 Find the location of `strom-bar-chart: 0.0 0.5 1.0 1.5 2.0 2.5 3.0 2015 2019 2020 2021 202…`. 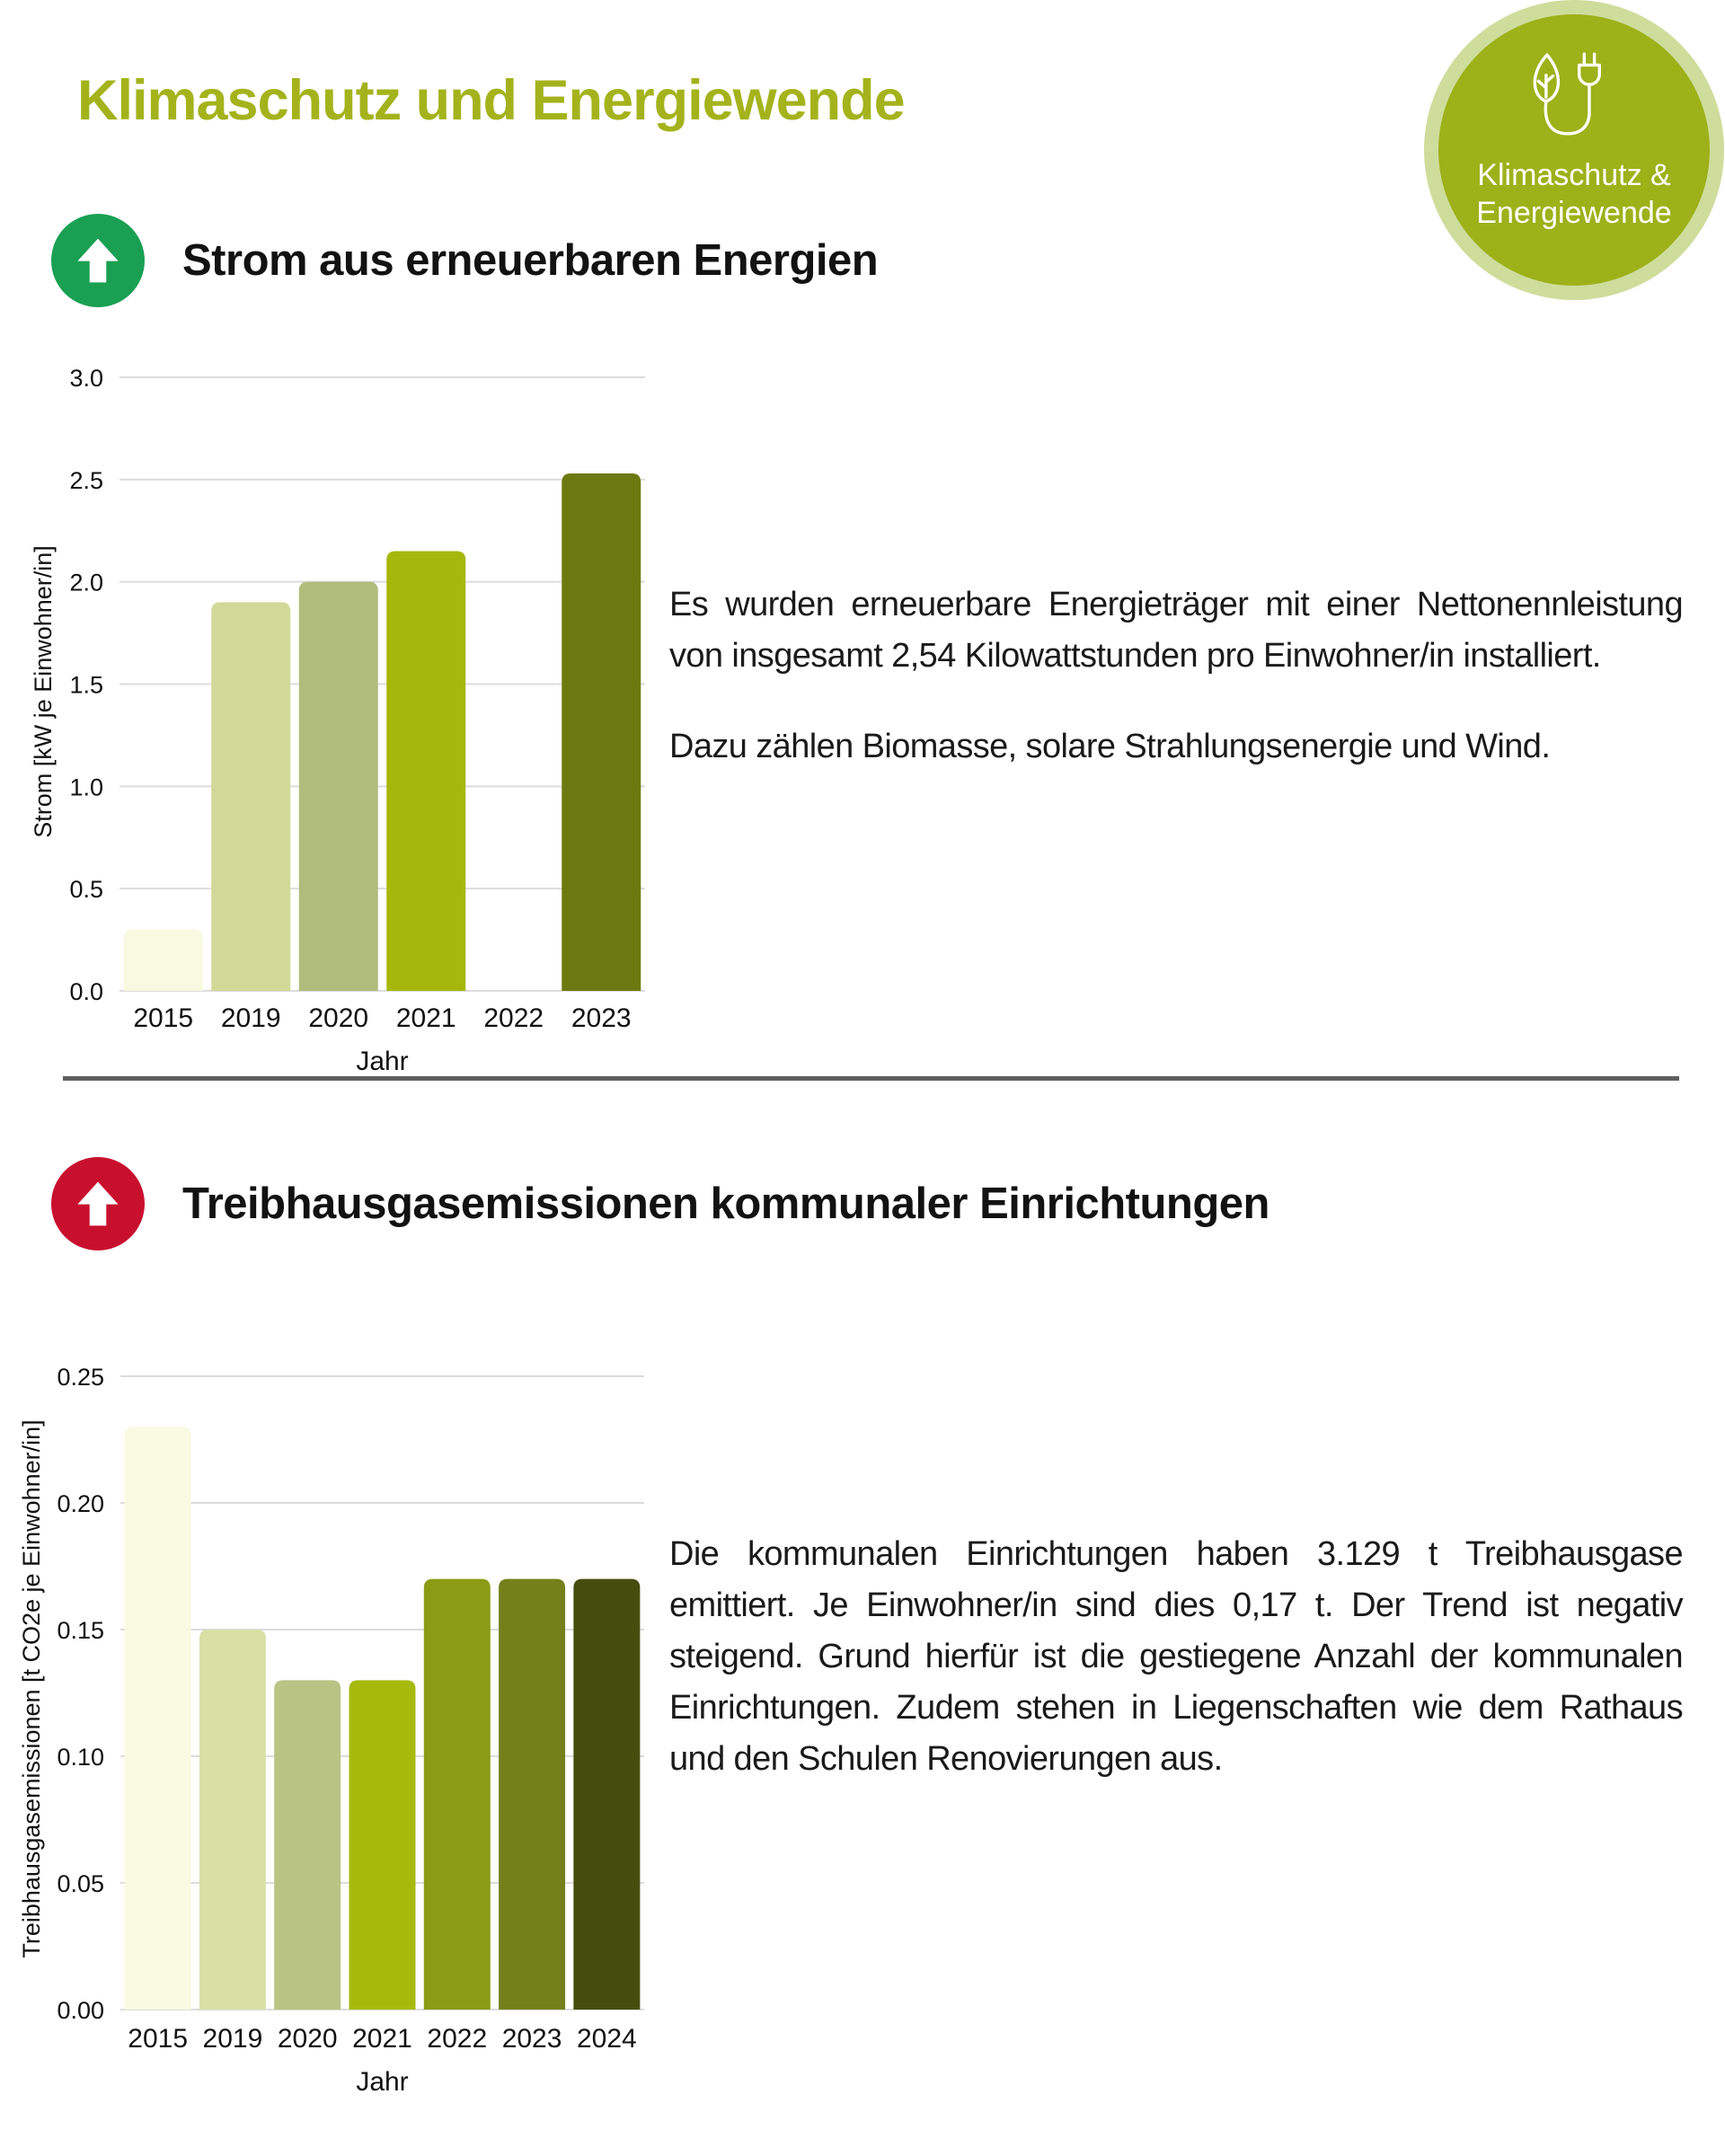

strom-bar-chart: 0.0 0.5 1.0 1.5 2.0 2.5 3.0 2015 2019 2020 2021 202… is located at coordinates (337, 721).